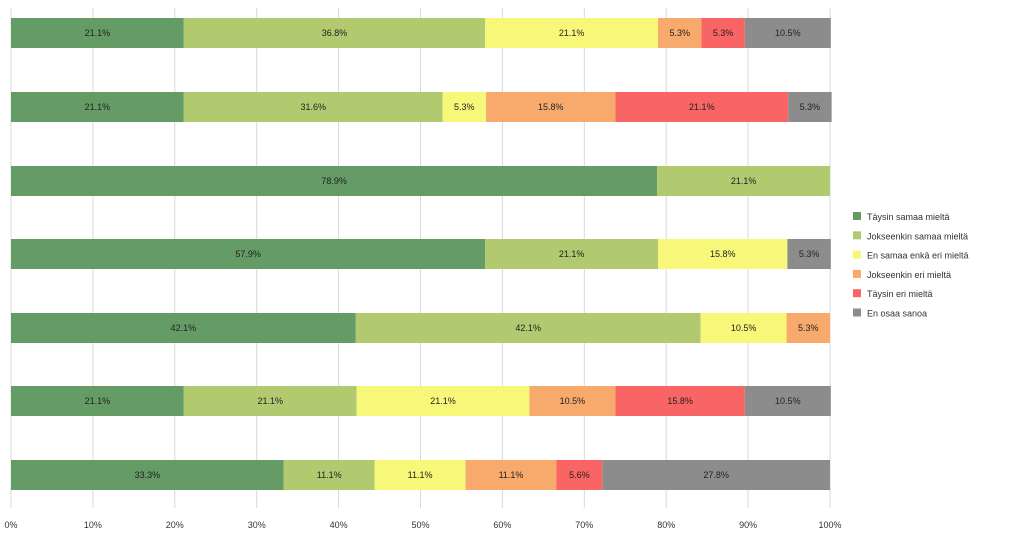 The image size is (1024, 535). I want to click on legend-label: En osaa sanoa, so click(897, 314).